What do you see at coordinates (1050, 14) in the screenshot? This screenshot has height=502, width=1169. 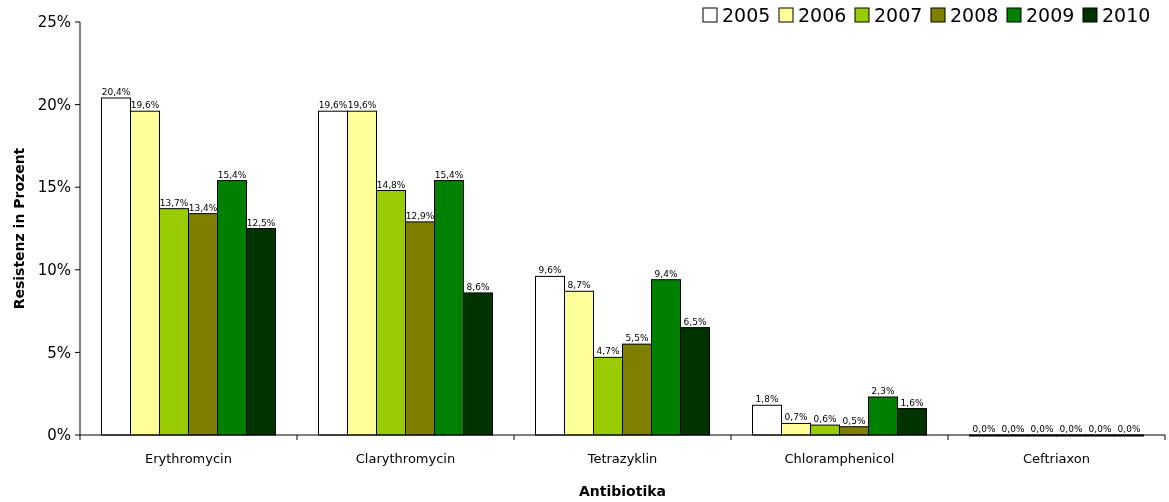 I see `legend-label: 2009` at bounding box center [1050, 14].